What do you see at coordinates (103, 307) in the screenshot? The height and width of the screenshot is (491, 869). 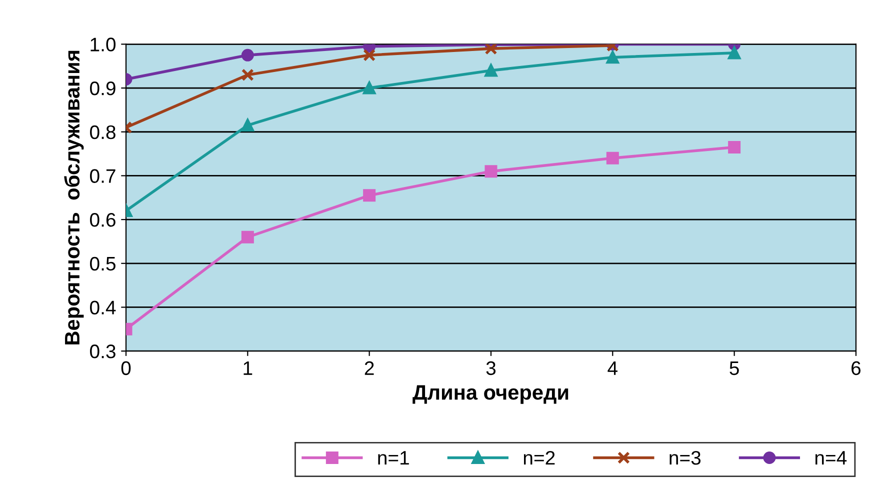 I see `y-tick-label: 0.4` at bounding box center [103, 307].